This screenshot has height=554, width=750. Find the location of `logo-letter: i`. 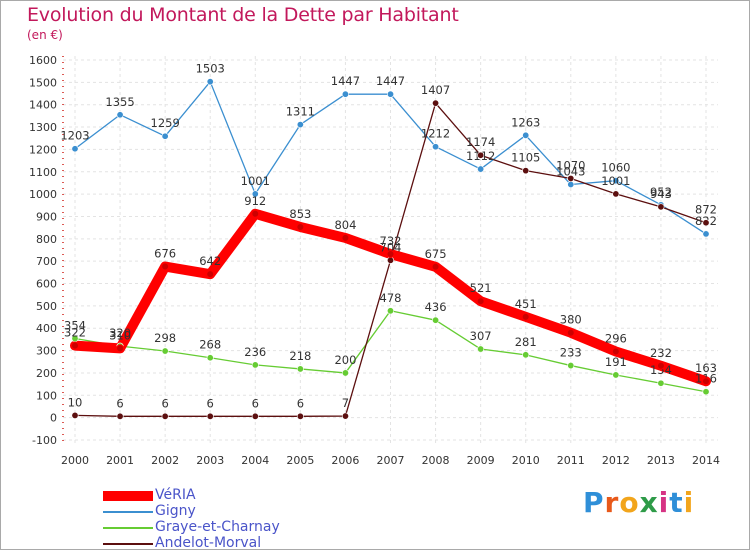

logo-letter: i is located at coordinates (664, 502).